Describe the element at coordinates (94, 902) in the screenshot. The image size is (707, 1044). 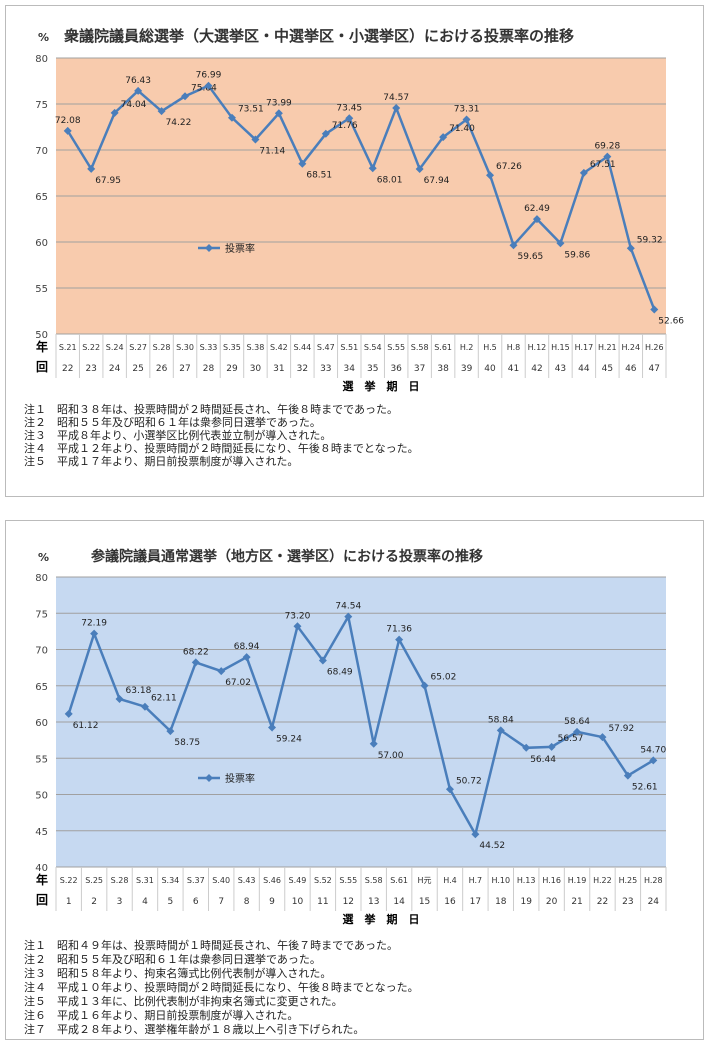
I see `x-tick-session: 2` at that location.